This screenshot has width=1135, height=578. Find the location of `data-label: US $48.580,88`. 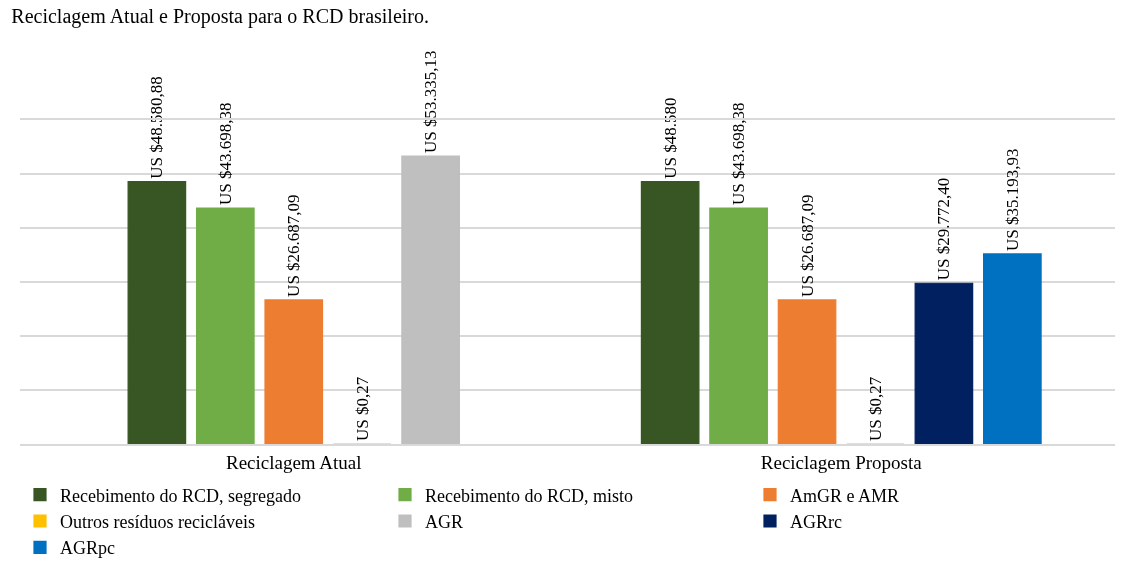

data-label: US $48.580,88 is located at coordinates (157, 127).